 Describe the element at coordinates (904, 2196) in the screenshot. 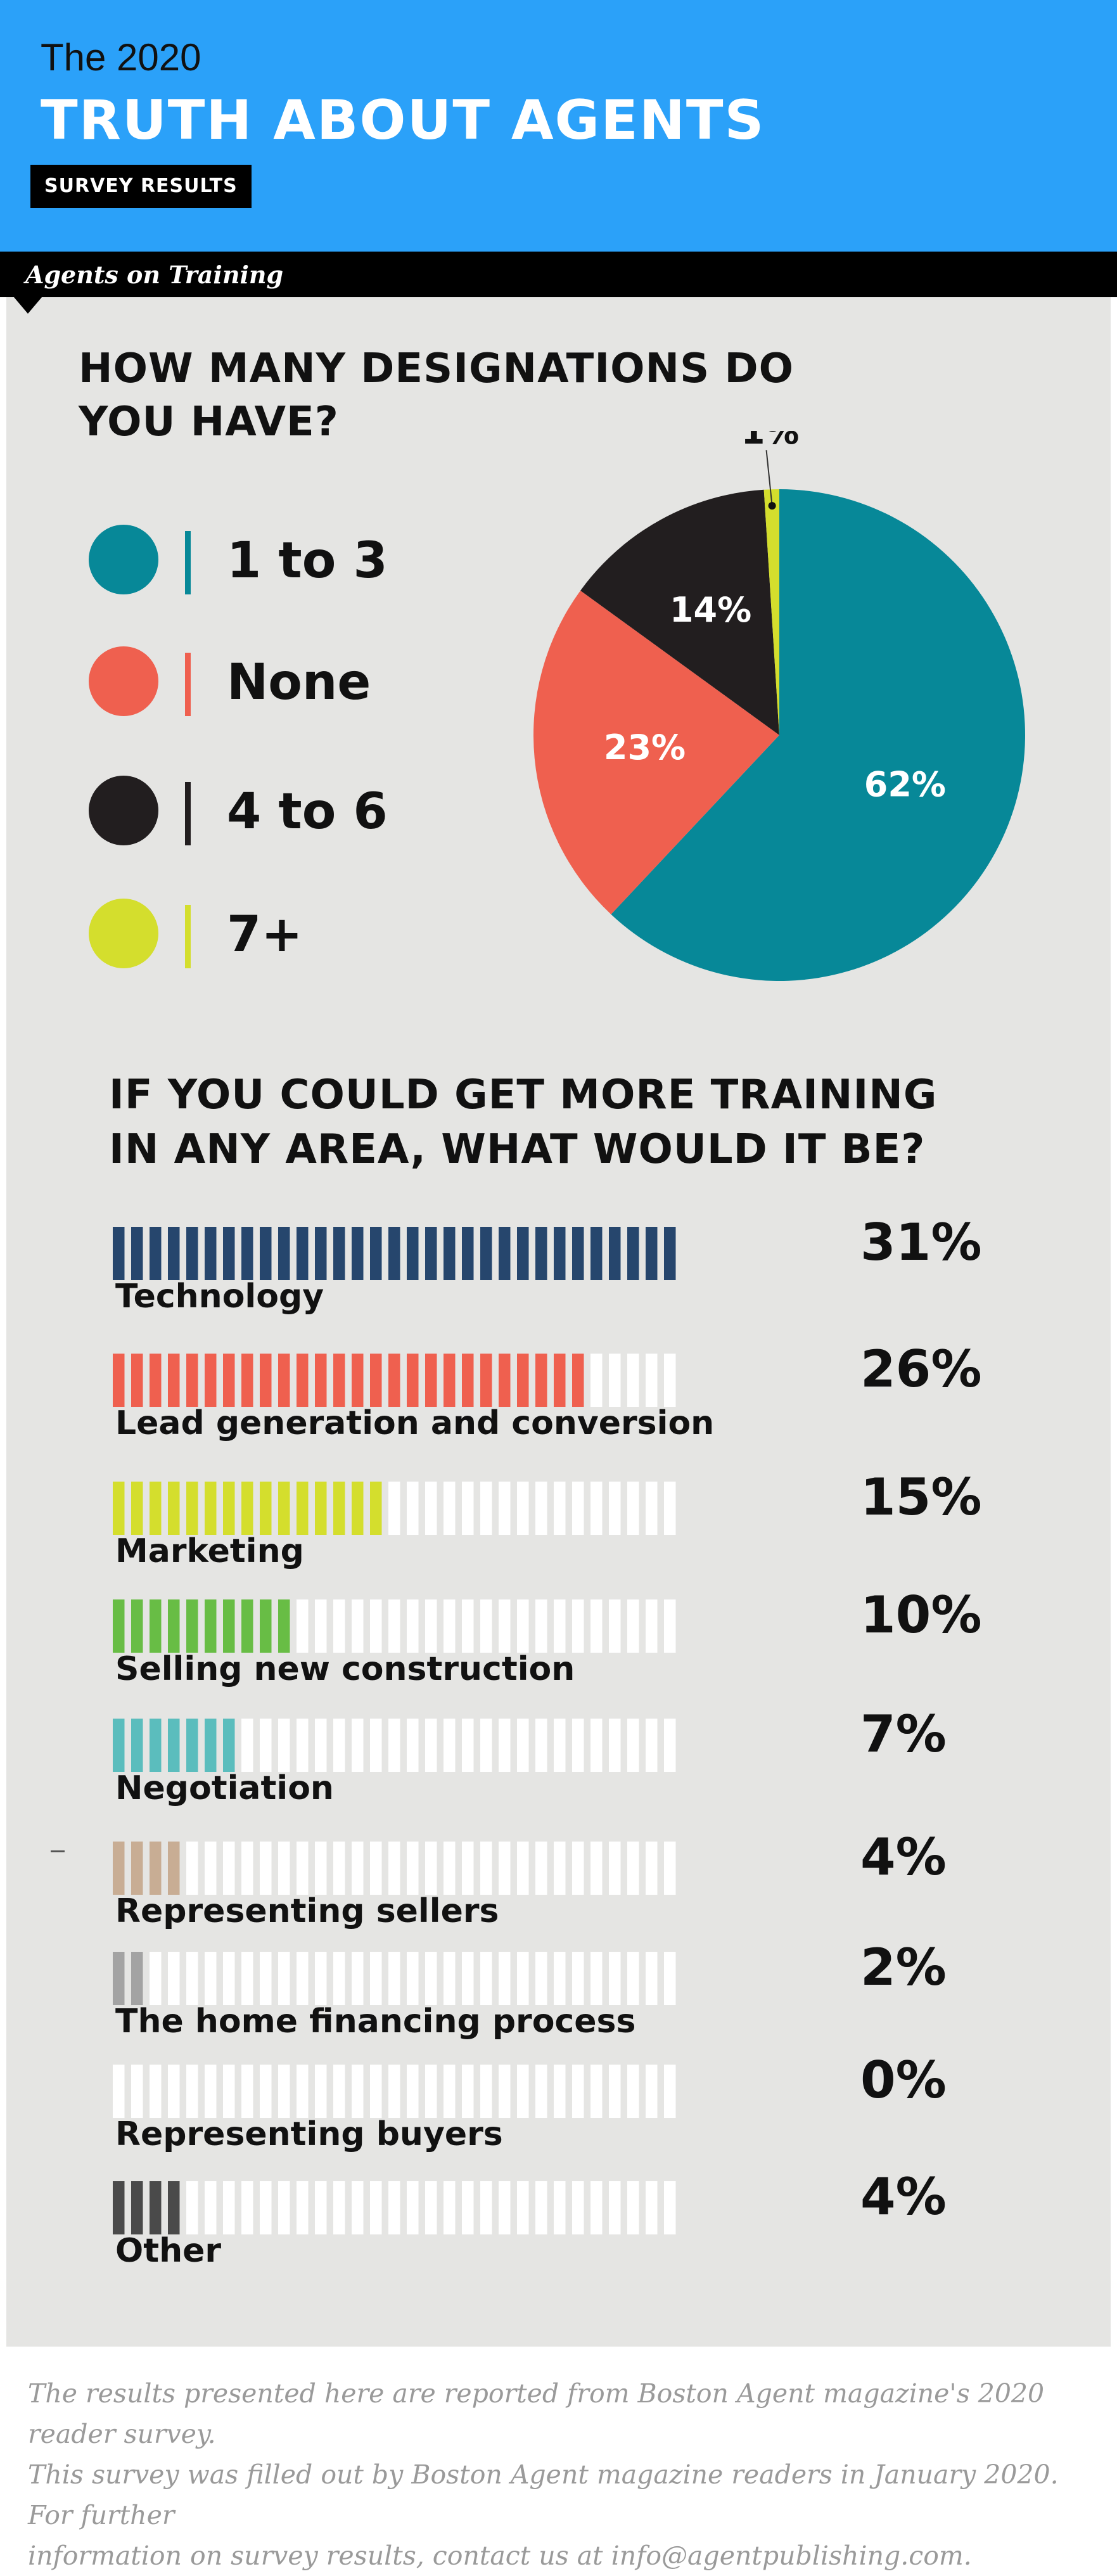

I see `bar-value-label: 4%` at that location.